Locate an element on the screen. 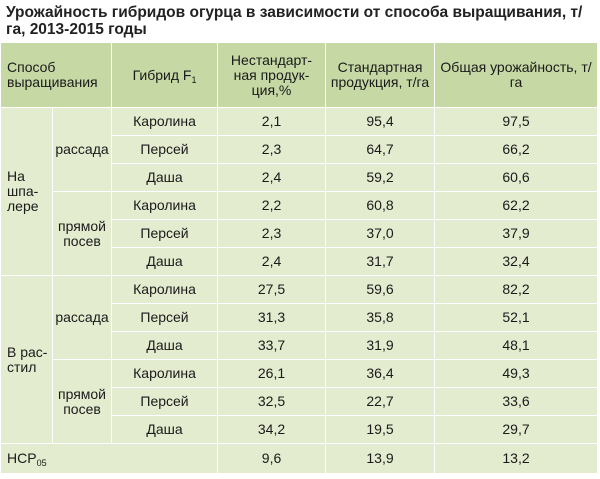 Image resolution: width=600 pixels, height=479 pixels. cell-total: 62,2 is located at coordinates (516, 205).